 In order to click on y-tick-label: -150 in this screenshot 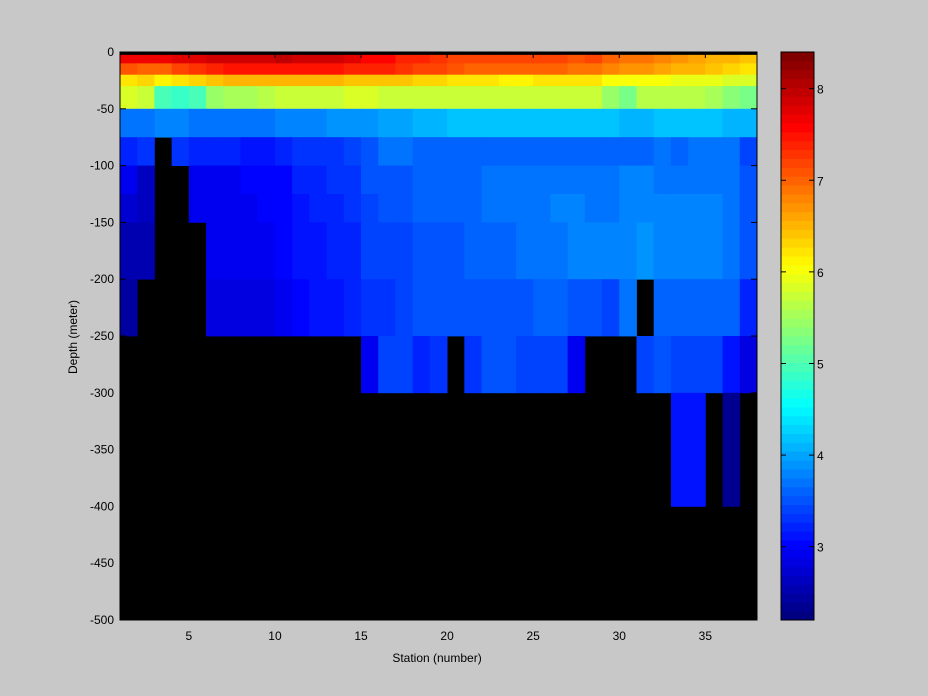, I will do `click(102, 222)`.